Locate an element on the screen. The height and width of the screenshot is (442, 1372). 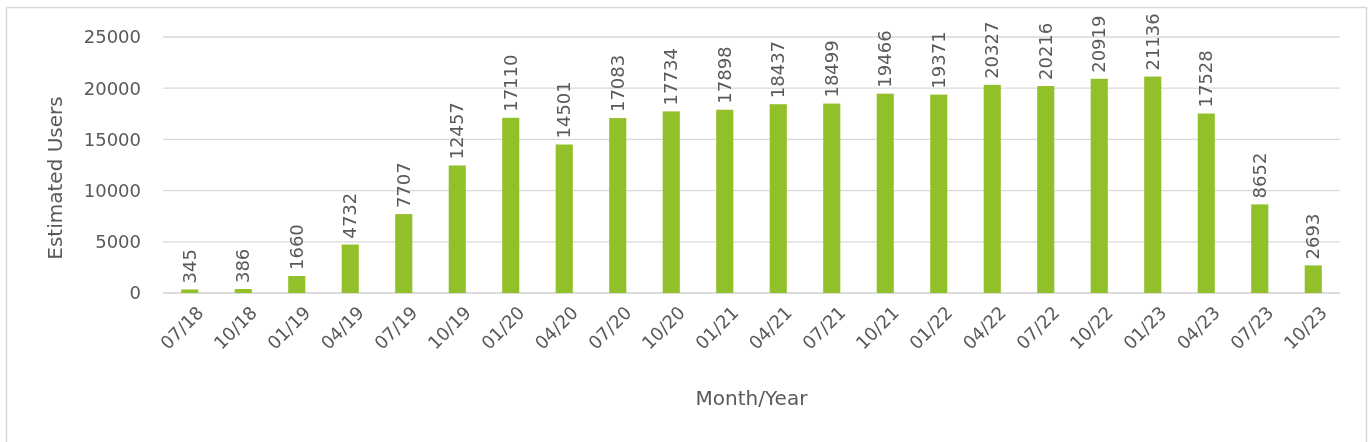
data-label: 345 is located at coordinates (189, 266).